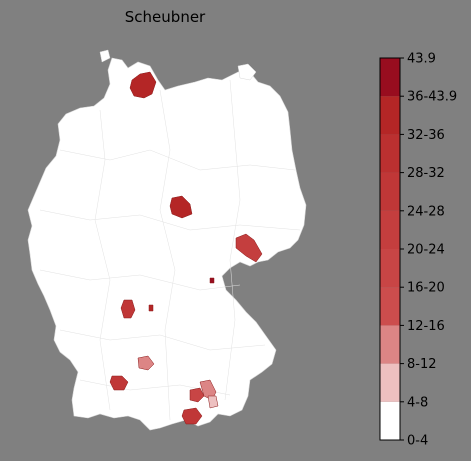  I want to click on region-swabia-west, so click(119, 383).